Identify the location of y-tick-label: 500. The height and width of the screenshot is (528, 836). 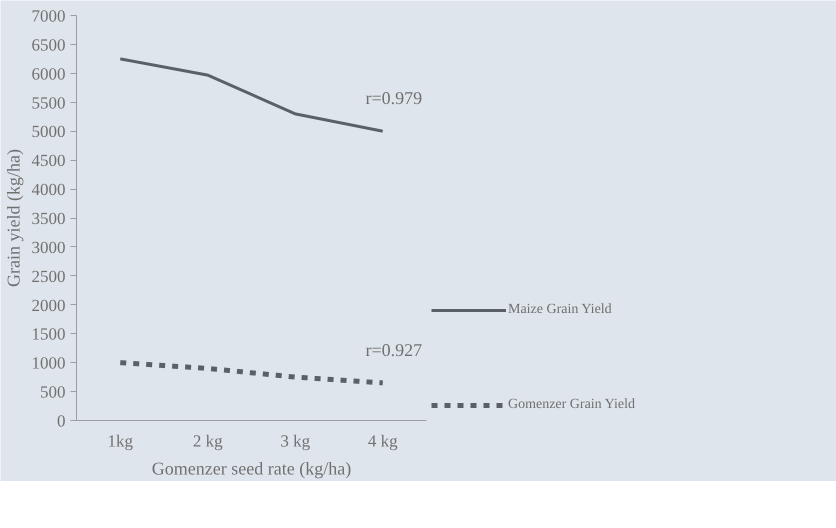
(53, 392).